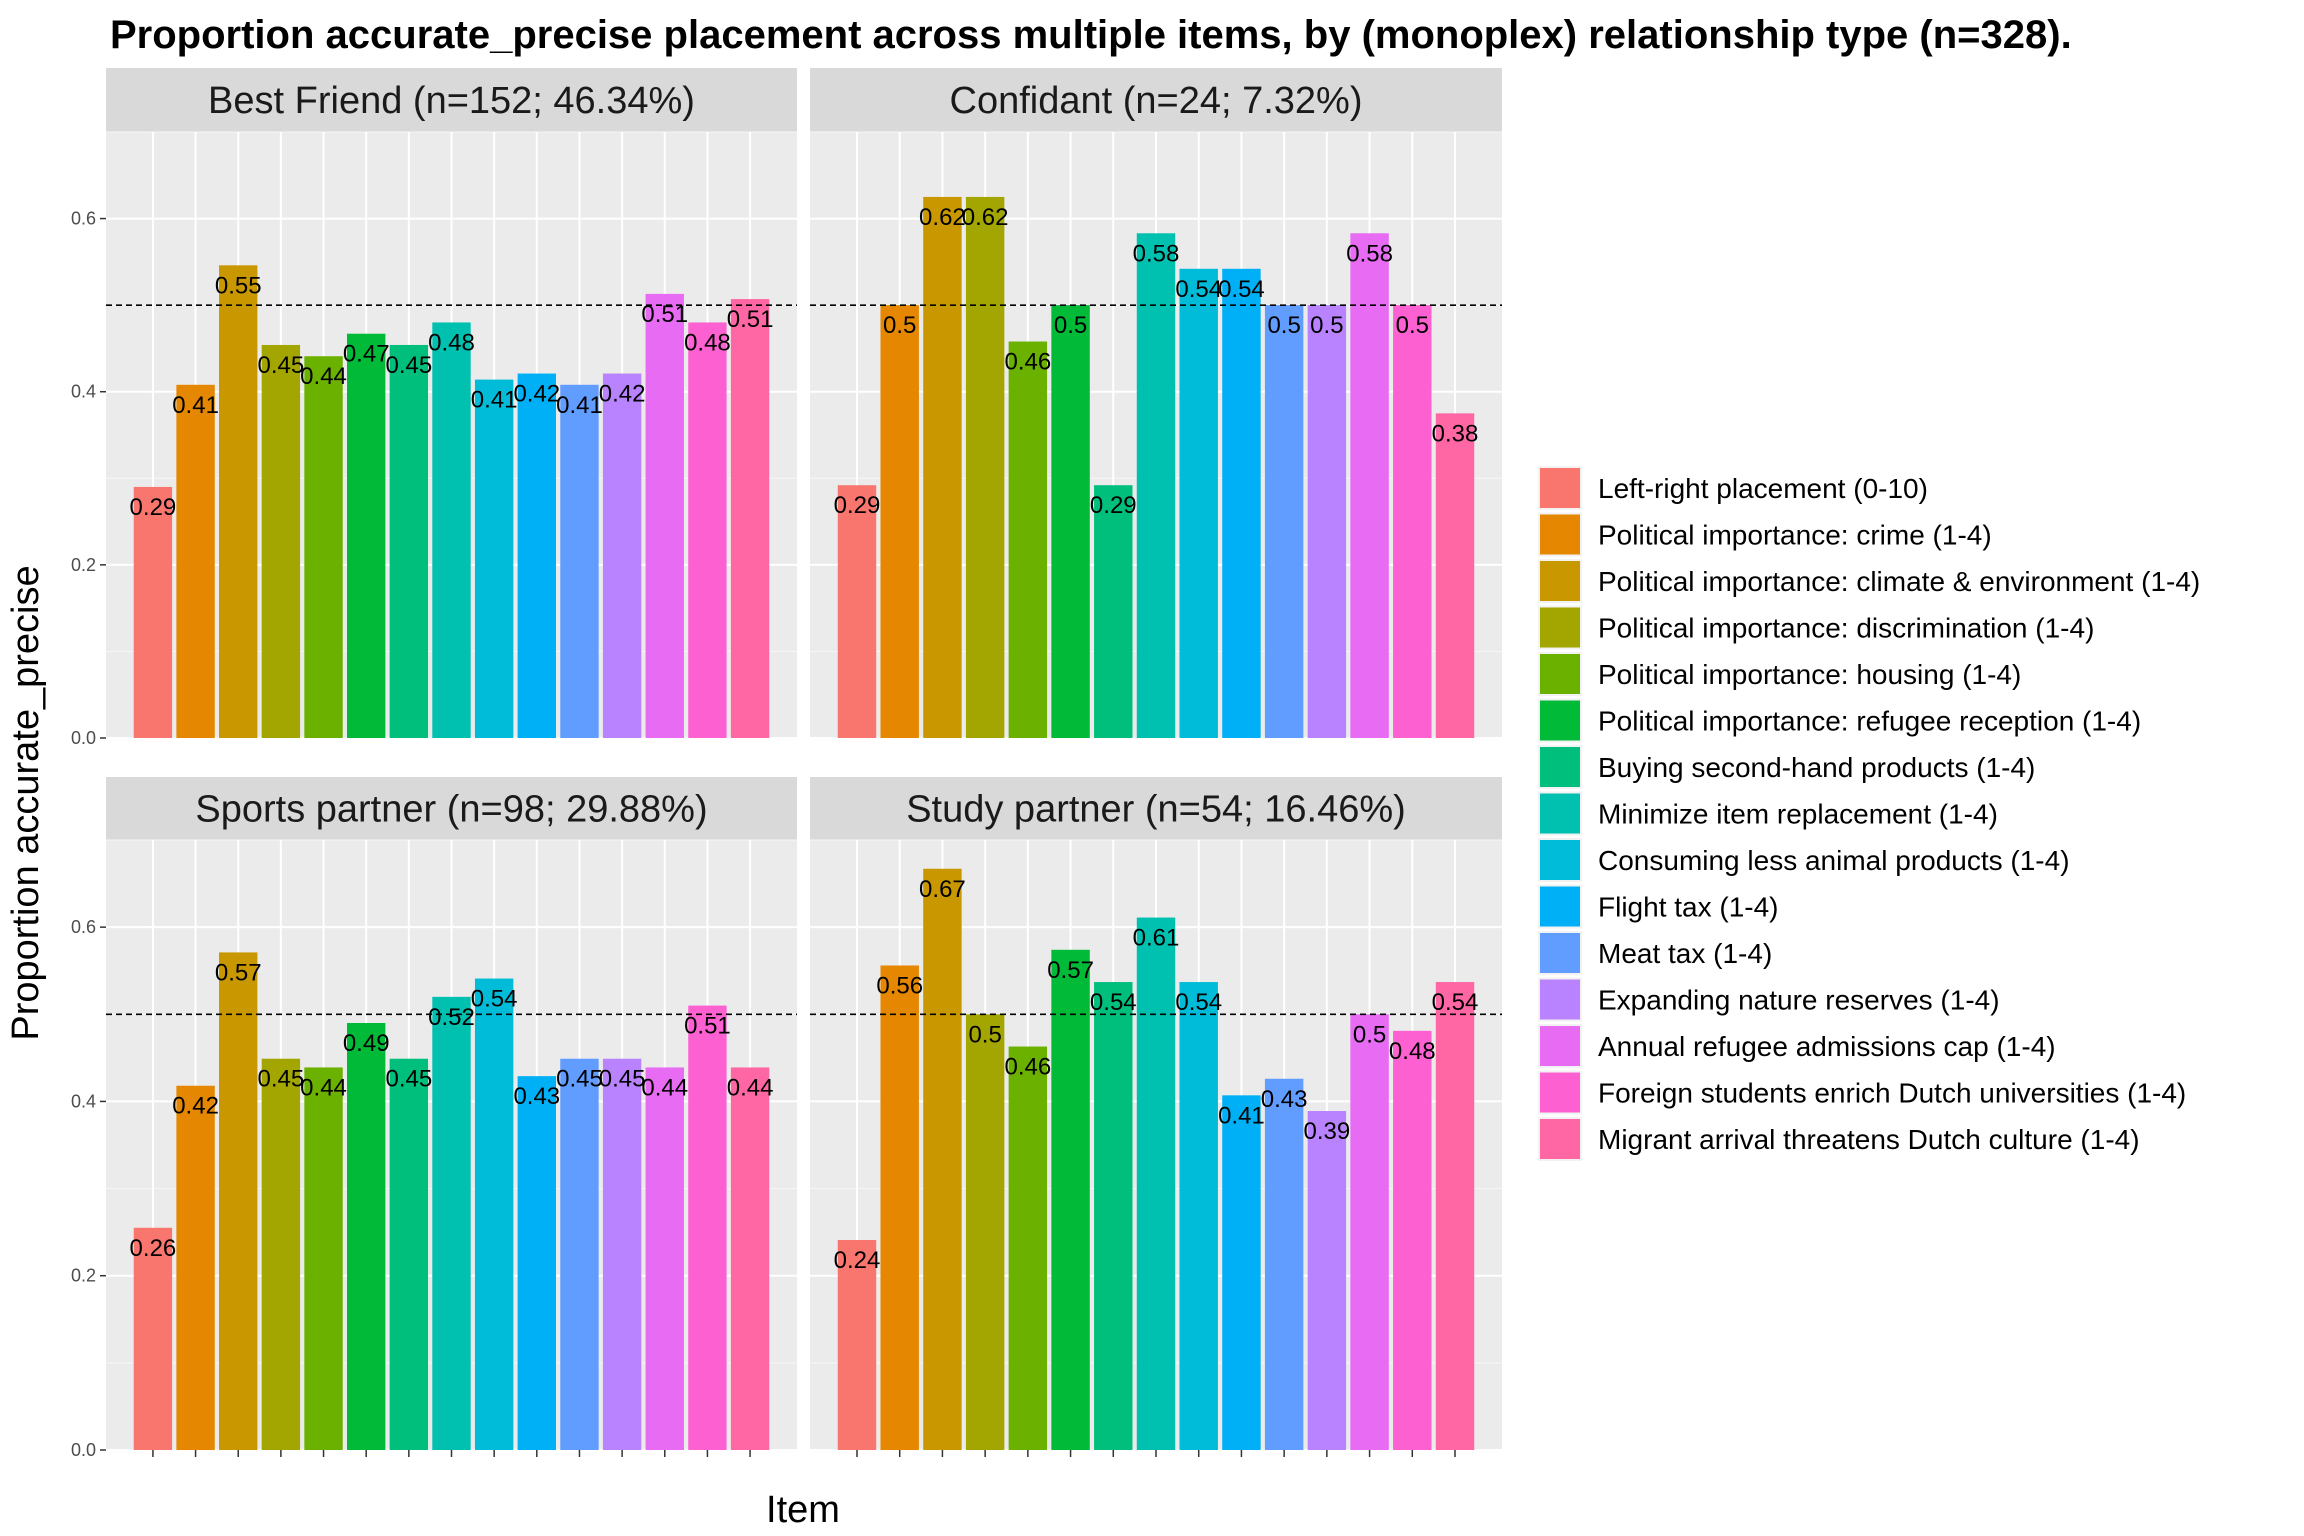 The height and width of the screenshot is (1536, 2304). I want to click on legend-label: Buying second-hand products (1-4), so click(1816, 767).